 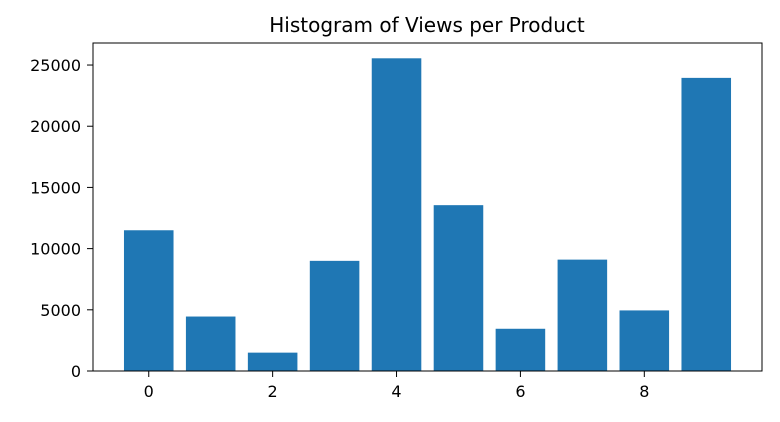 I want to click on y-tick-label: 5000, so click(x=60, y=310).